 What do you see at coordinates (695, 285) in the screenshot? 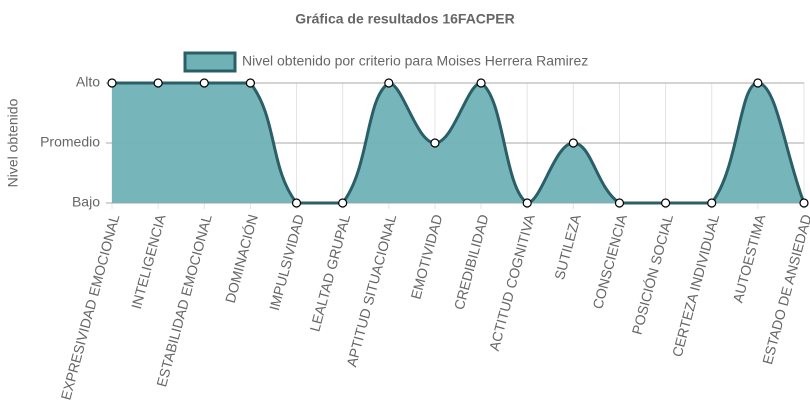
I see `x-tick-label: CERTEZA INDIVIDUAL` at bounding box center [695, 285].